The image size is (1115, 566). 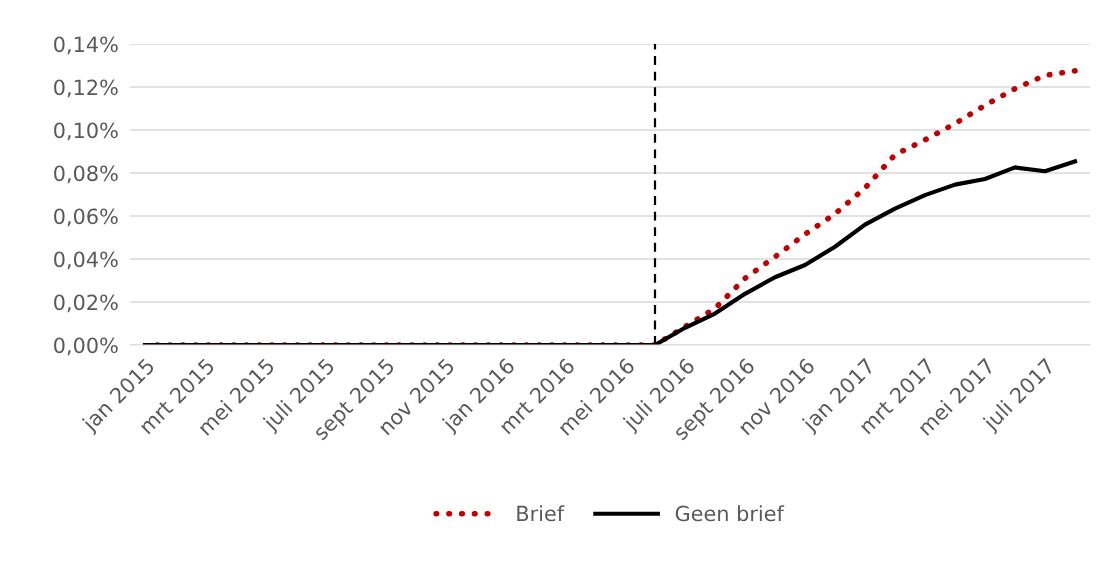 I want to click on y-tick-label: 0,08%, so click(x=86, y=174).